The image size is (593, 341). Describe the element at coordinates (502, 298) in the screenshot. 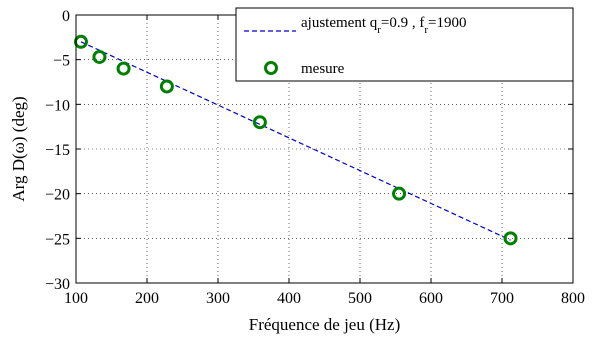

I see `x-tick-label: 700` at that location.